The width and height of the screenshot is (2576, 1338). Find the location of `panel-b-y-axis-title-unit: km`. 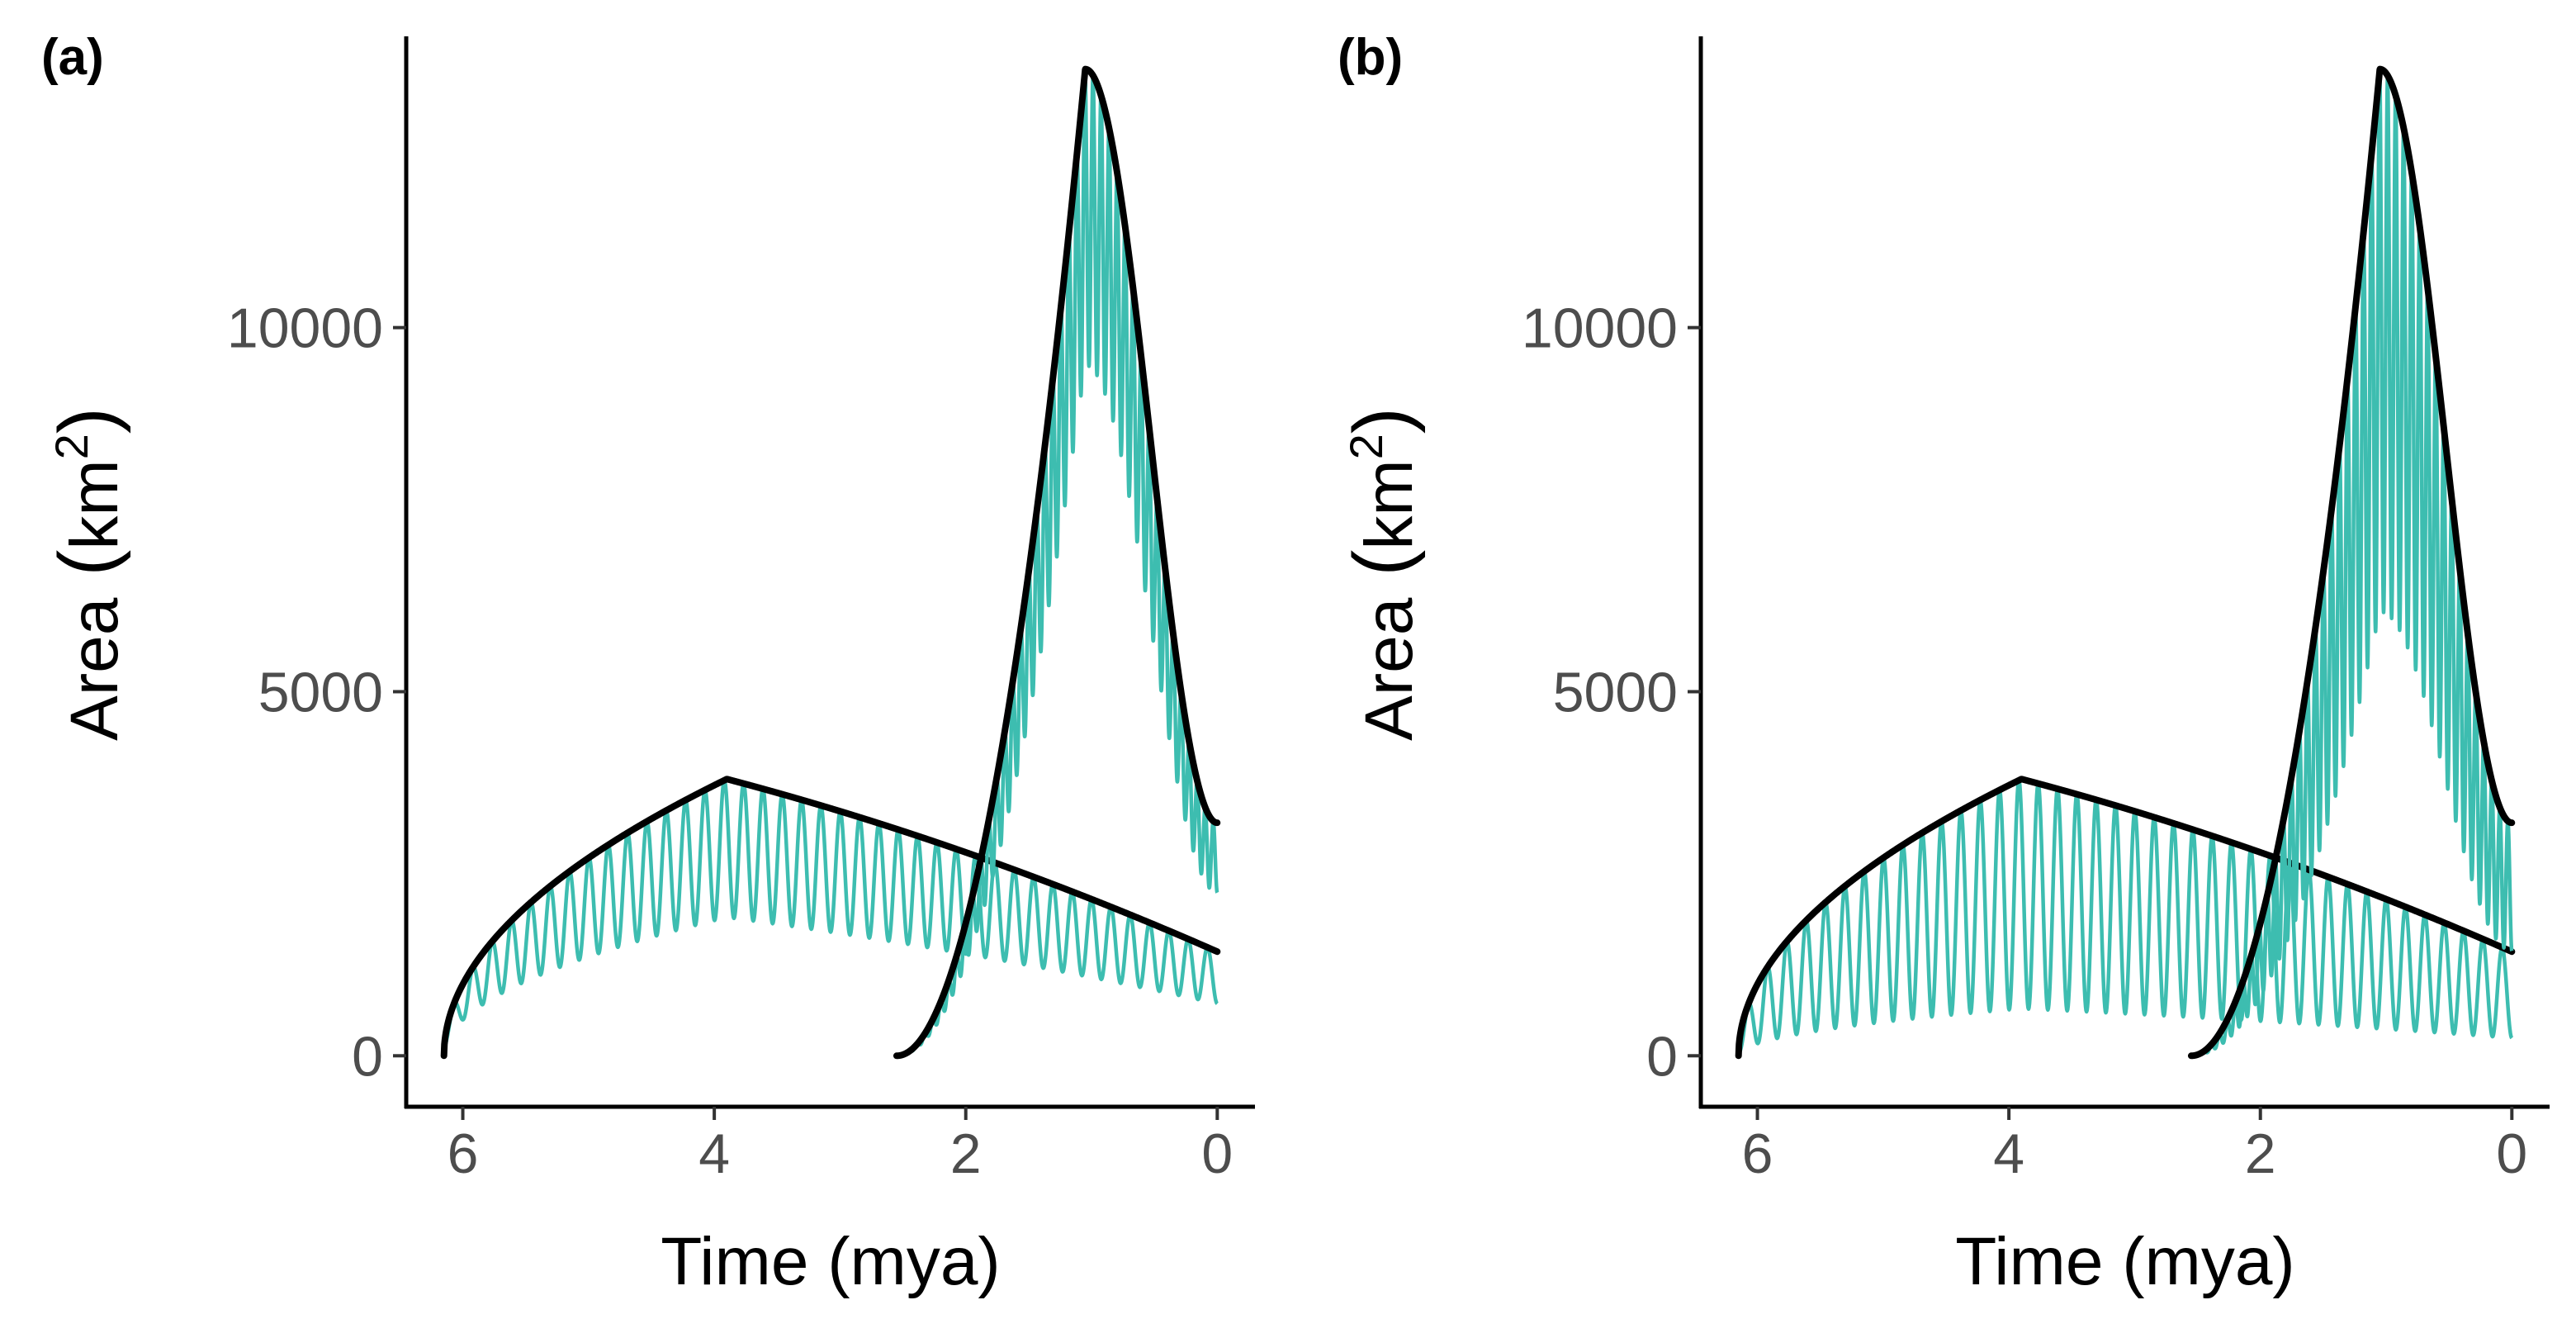

panel-b-y-axis-title-unit: km is located at coordinates (1389, 504).